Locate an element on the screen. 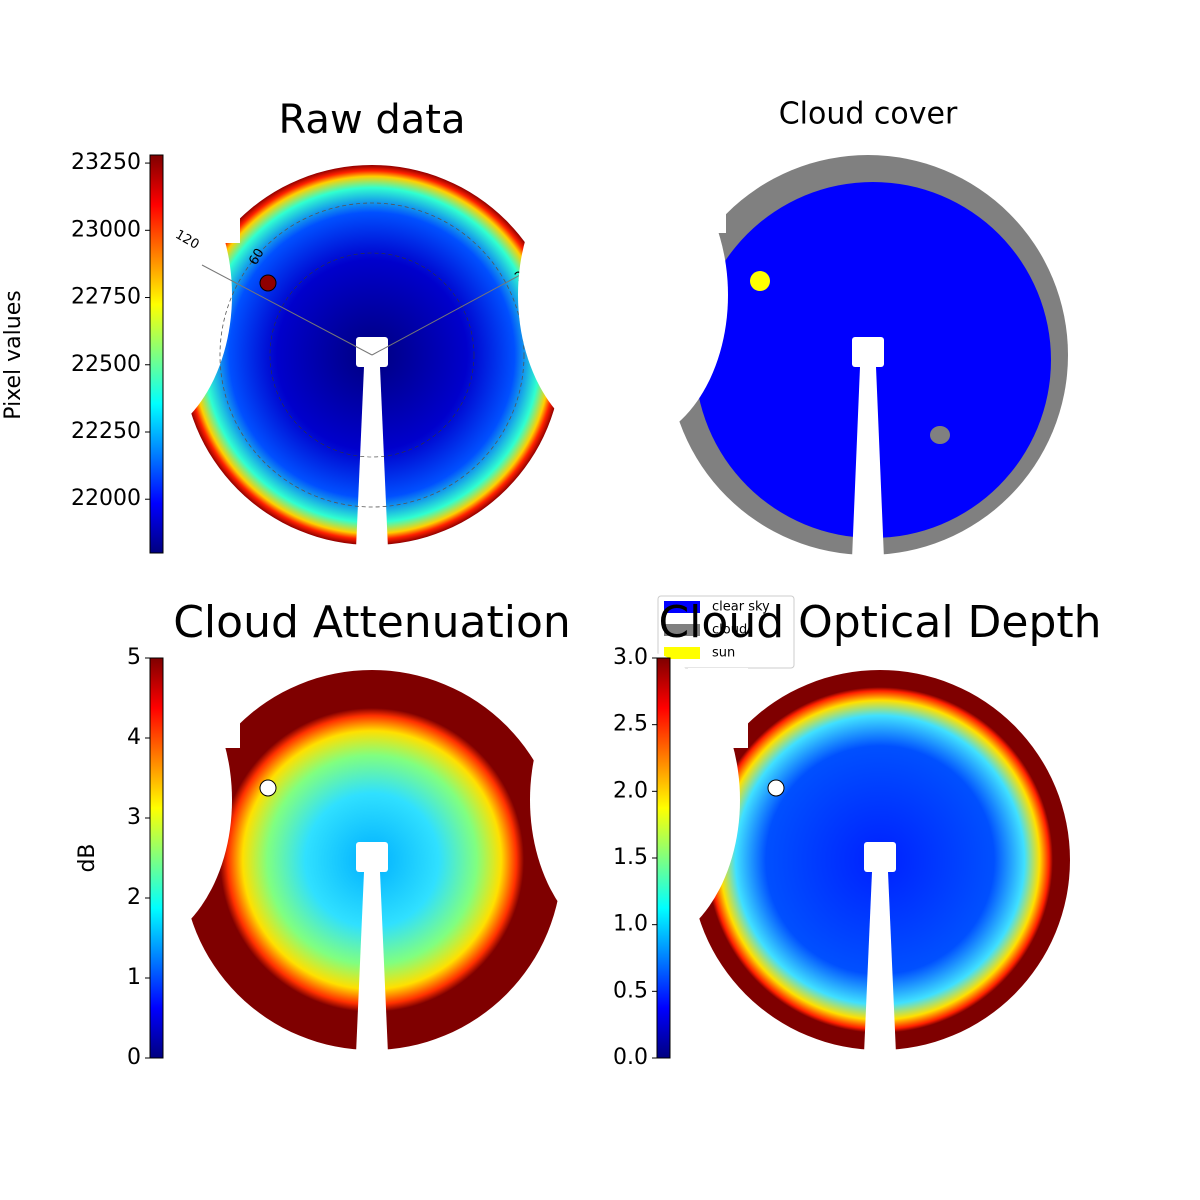 The image size is (1200, 1200). legend-label: sun is located at coordinates (723, 653).